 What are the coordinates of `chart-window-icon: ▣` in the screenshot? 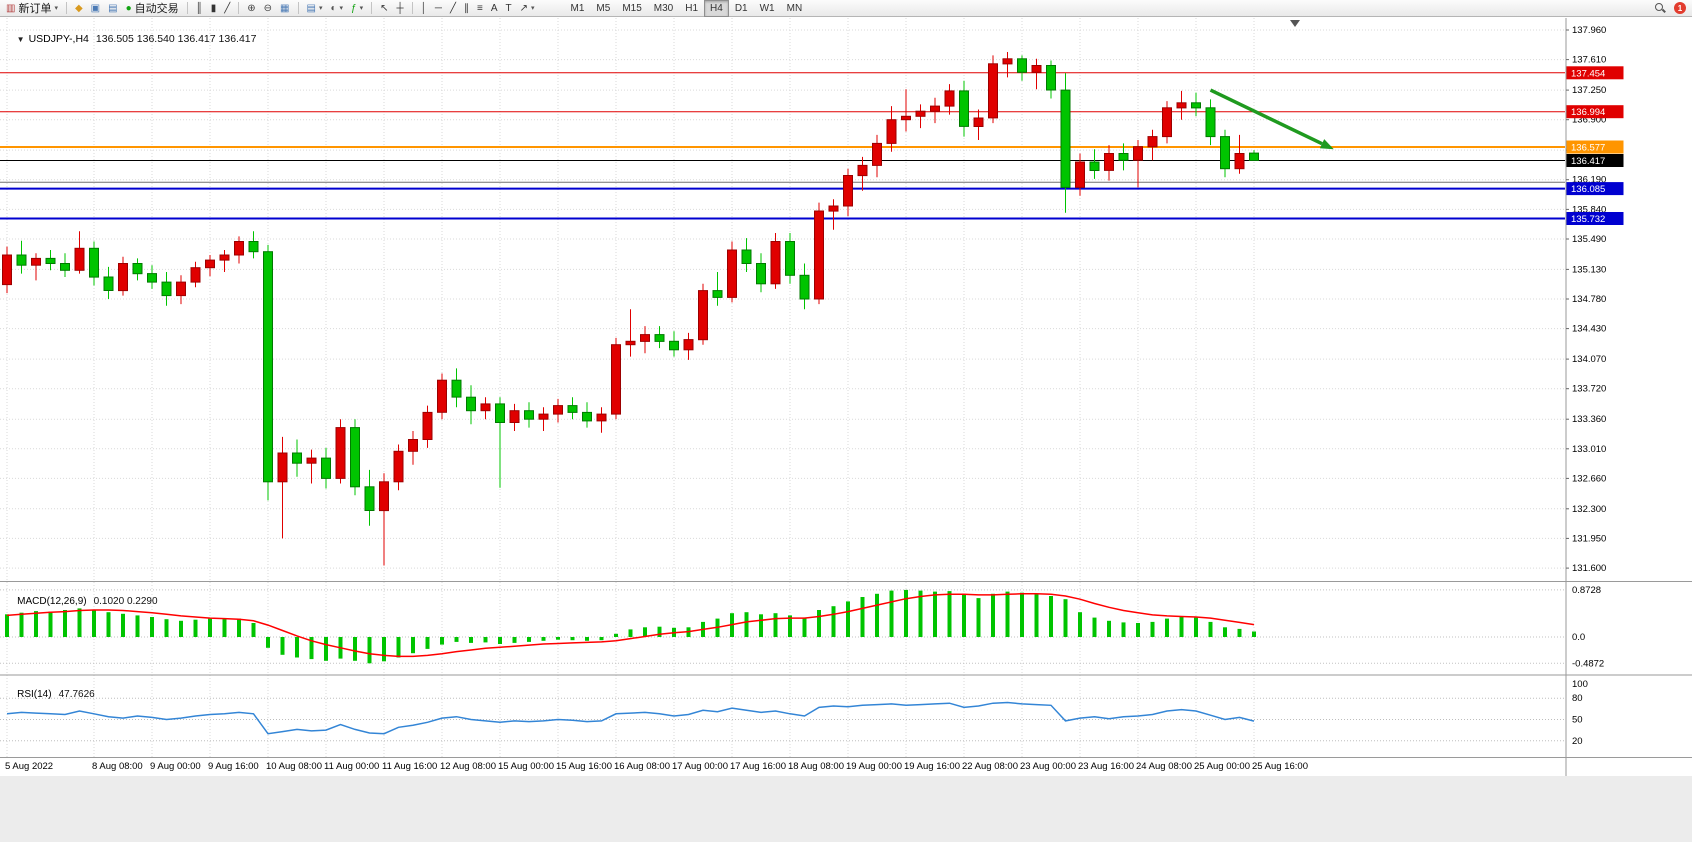 It's located at (95, 8).